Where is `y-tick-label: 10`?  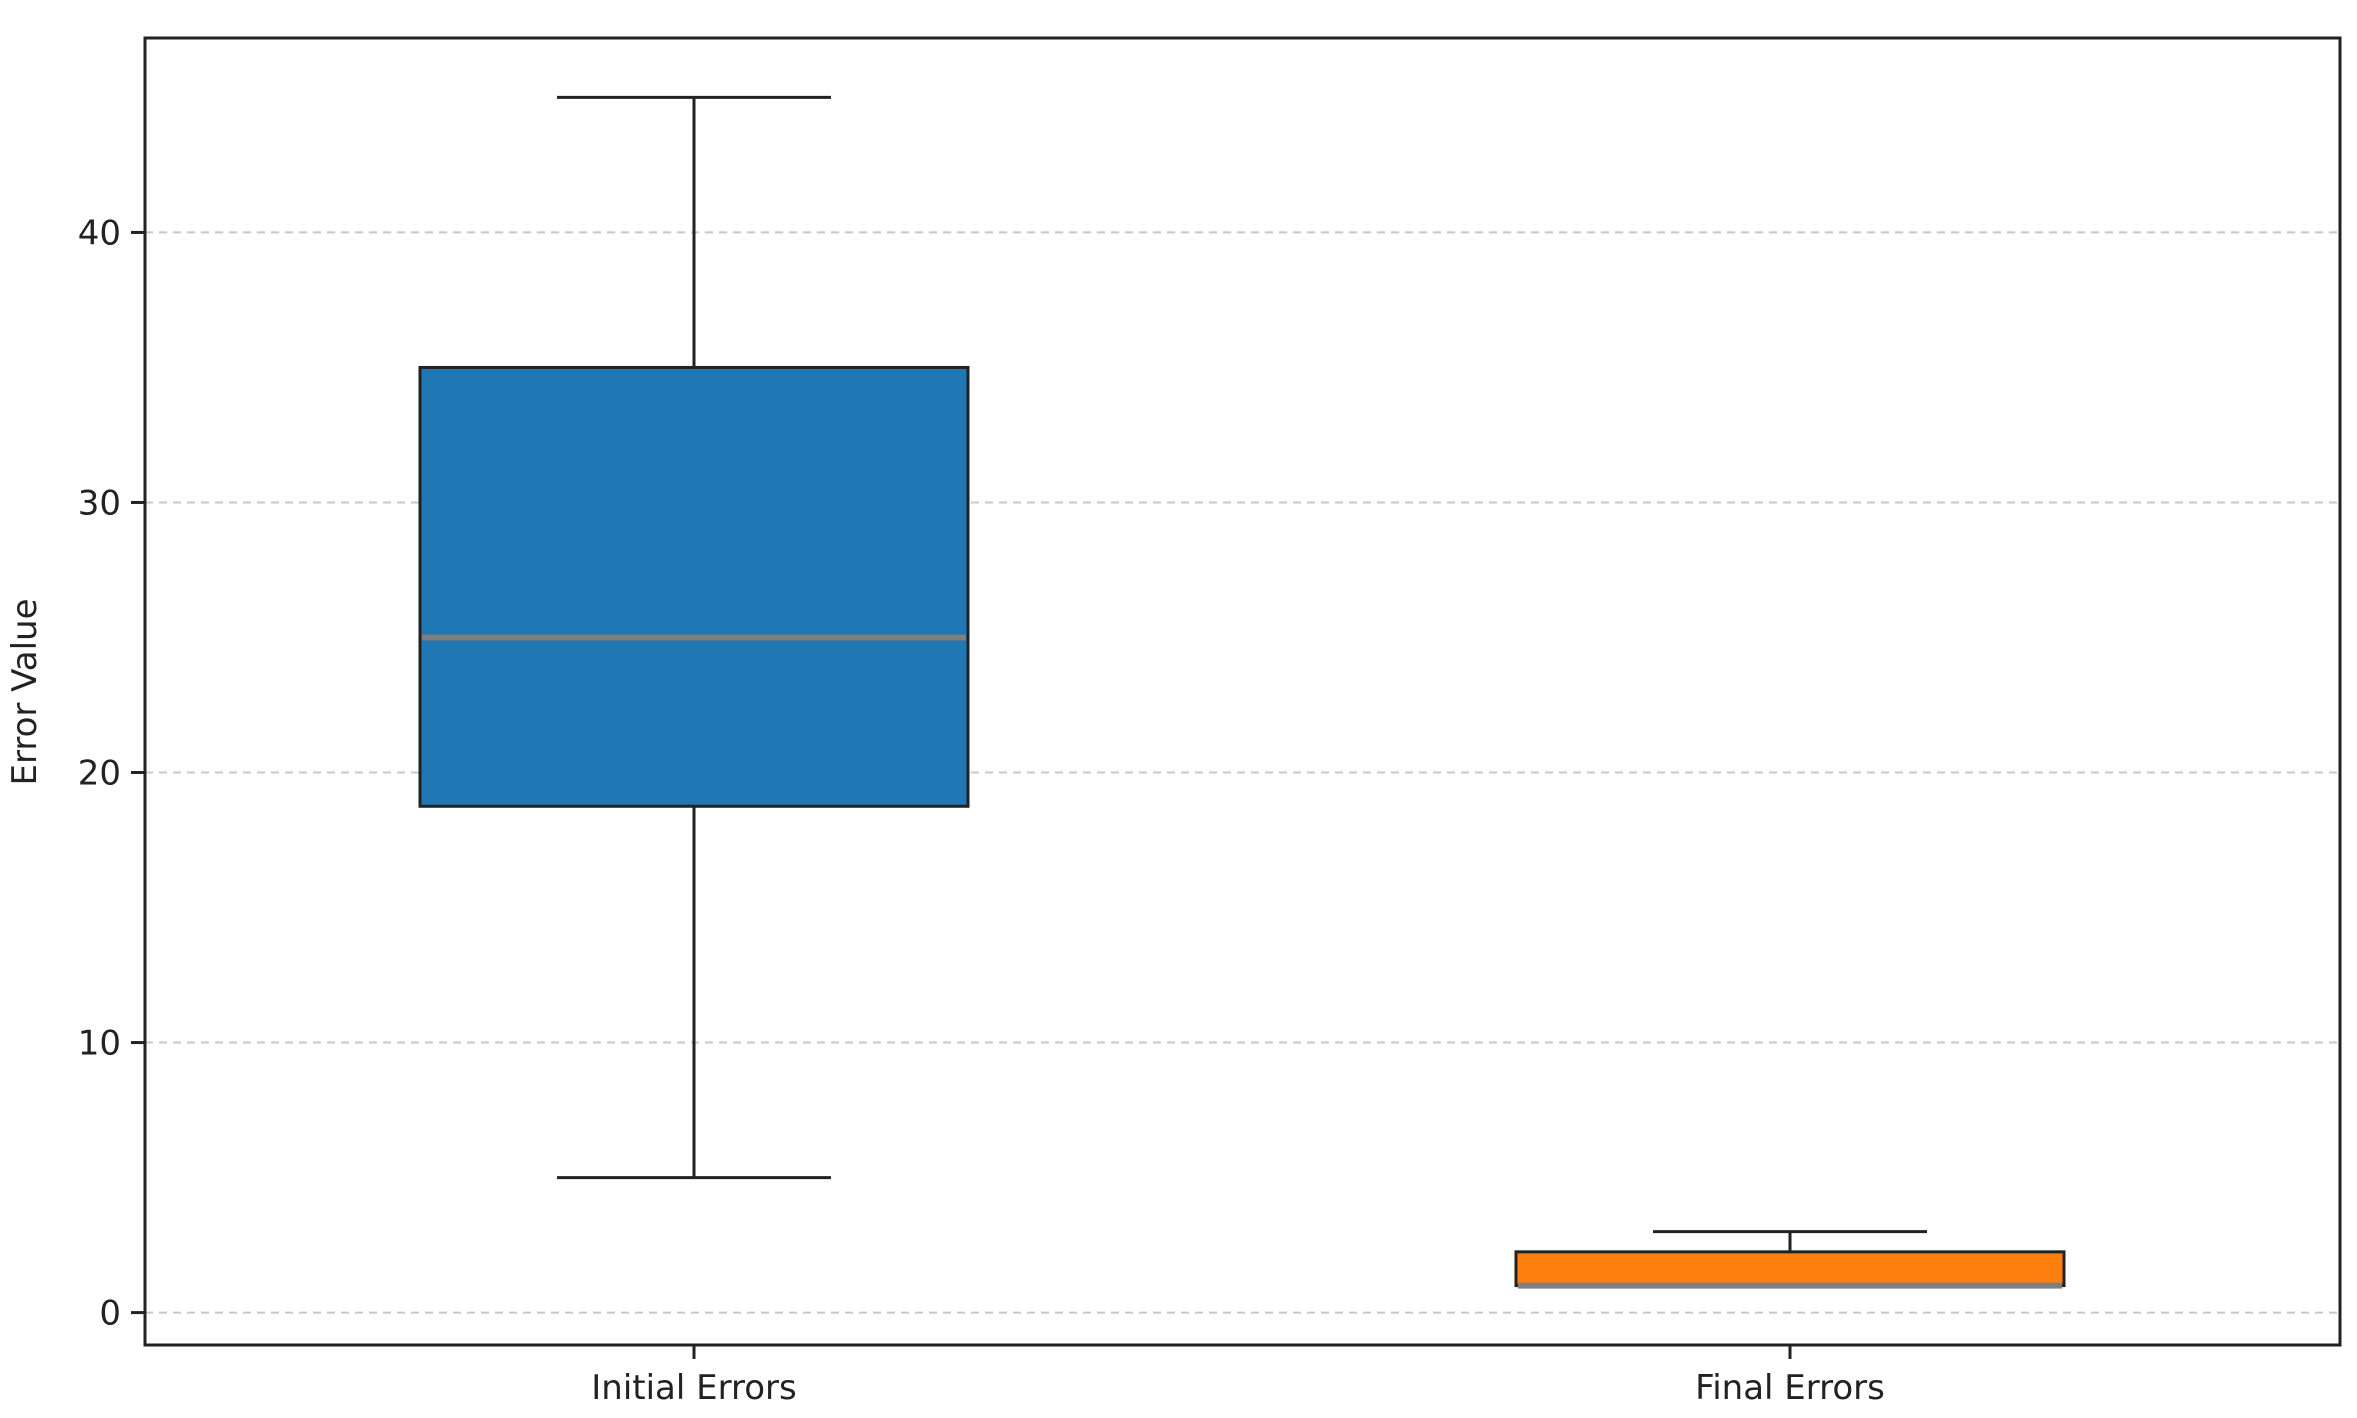 y-tick-label: 10 is located at coordinates (99, 1044).